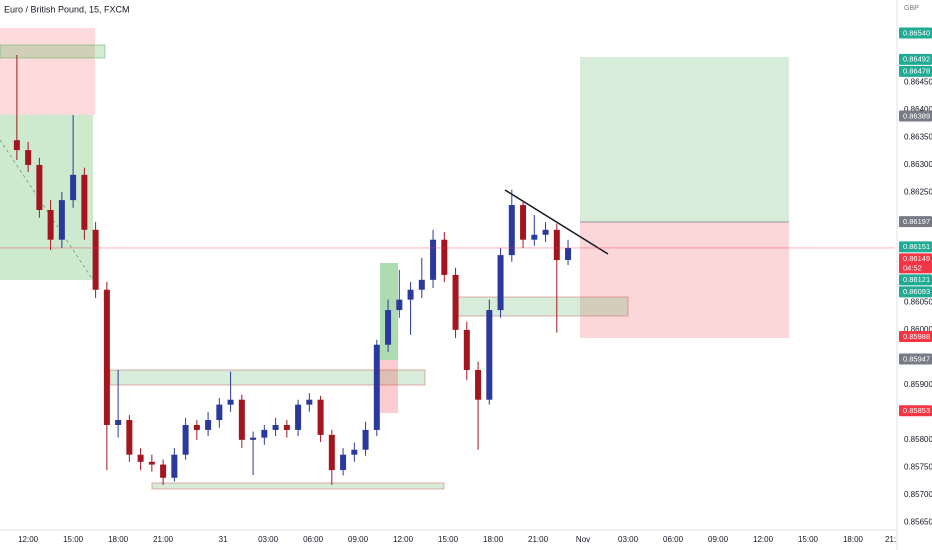  What do you see at coordinates (918, 521) in the screenshot?
I see `y-tick-label: 0.85650` at bounding box center [918, 521].